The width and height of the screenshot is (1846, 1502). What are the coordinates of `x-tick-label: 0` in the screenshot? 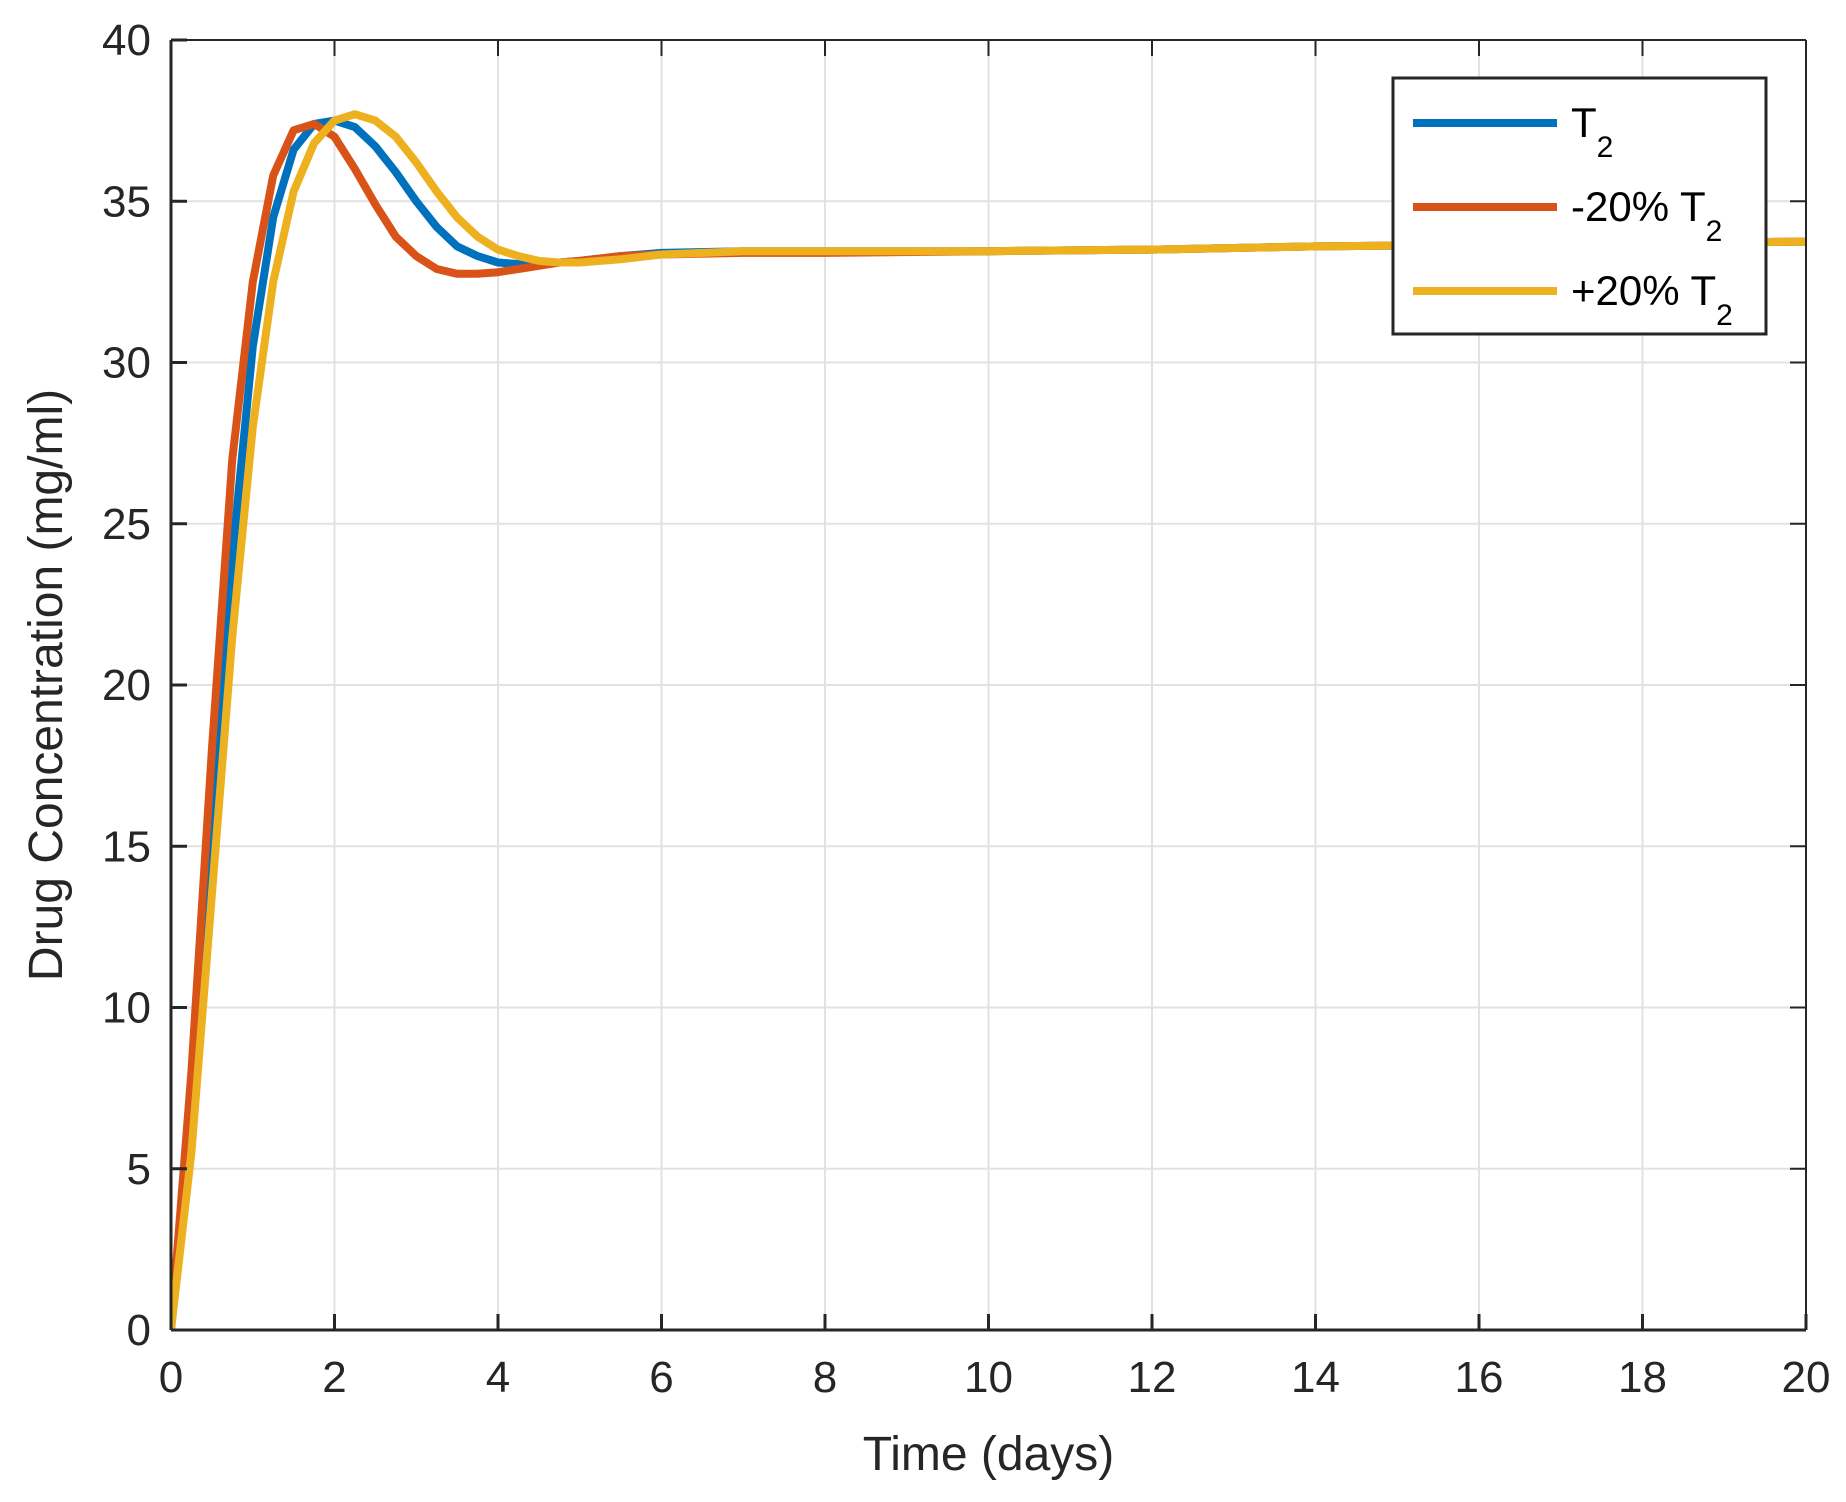 It's located at (171, 1377).